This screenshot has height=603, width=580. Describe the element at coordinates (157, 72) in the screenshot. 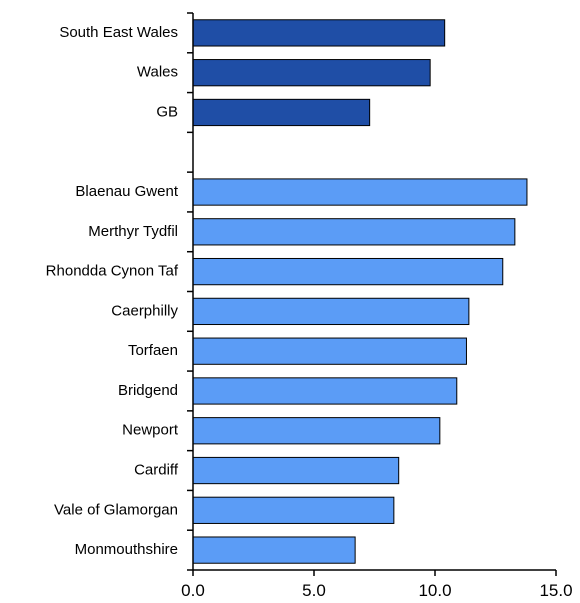

I see `category-label: Wales` at that location.